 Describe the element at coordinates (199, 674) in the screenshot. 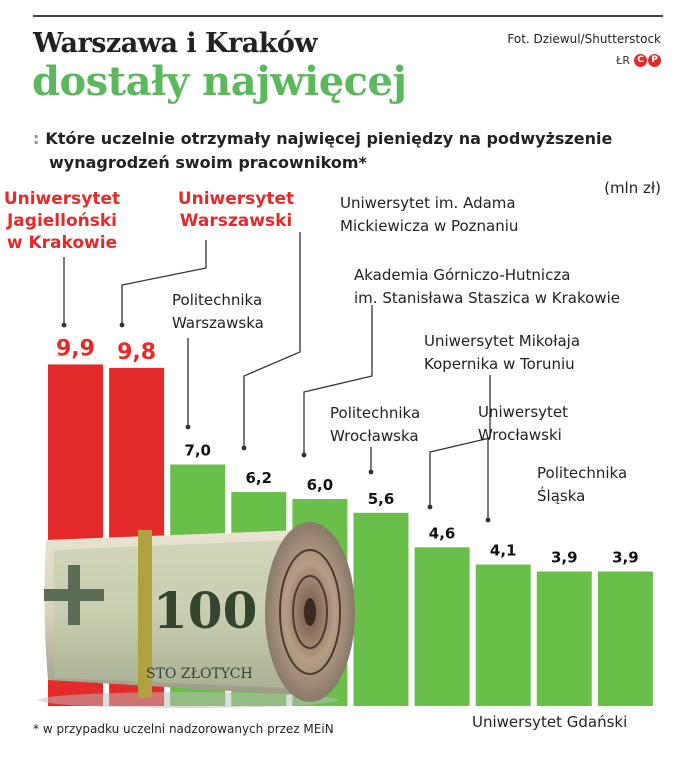

I see `svg-text: STO ZŁOTYCH` at that location.